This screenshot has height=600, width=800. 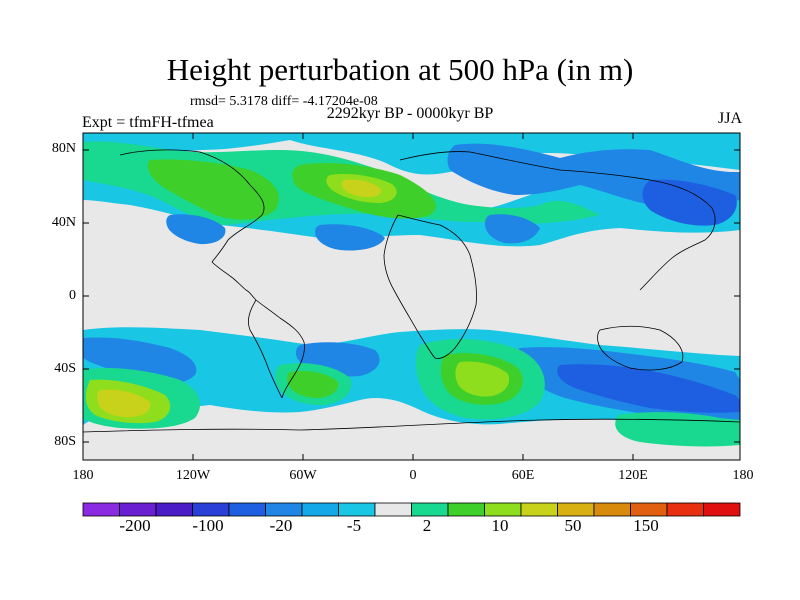 I want to click on coast-south-america-west, so click(x=265, y=349).